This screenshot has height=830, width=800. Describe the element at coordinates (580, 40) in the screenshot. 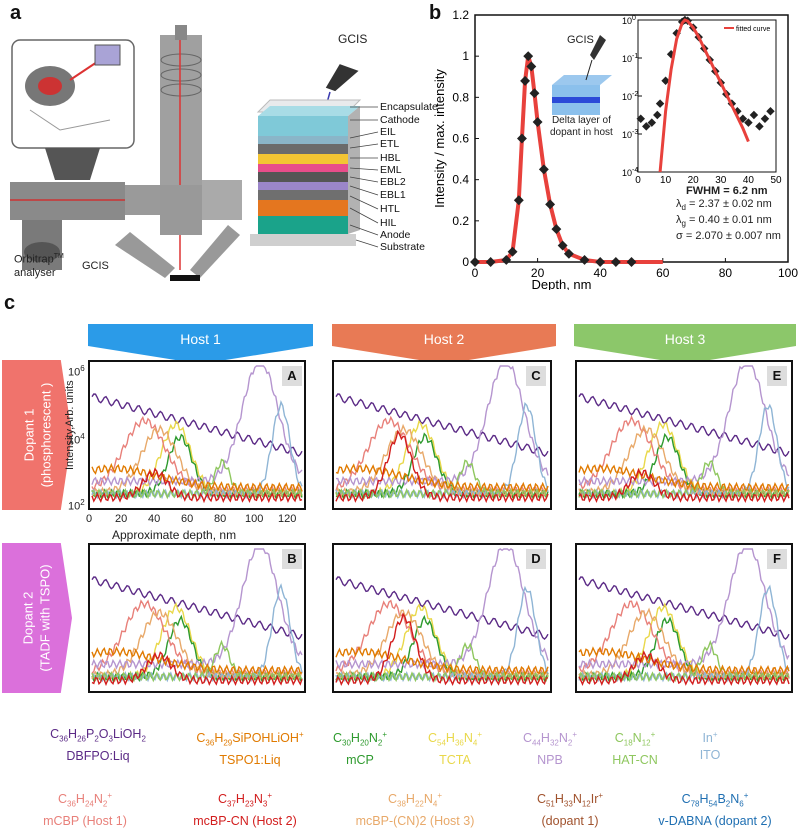

I see `b-gcis-label: GCIS` at that location.